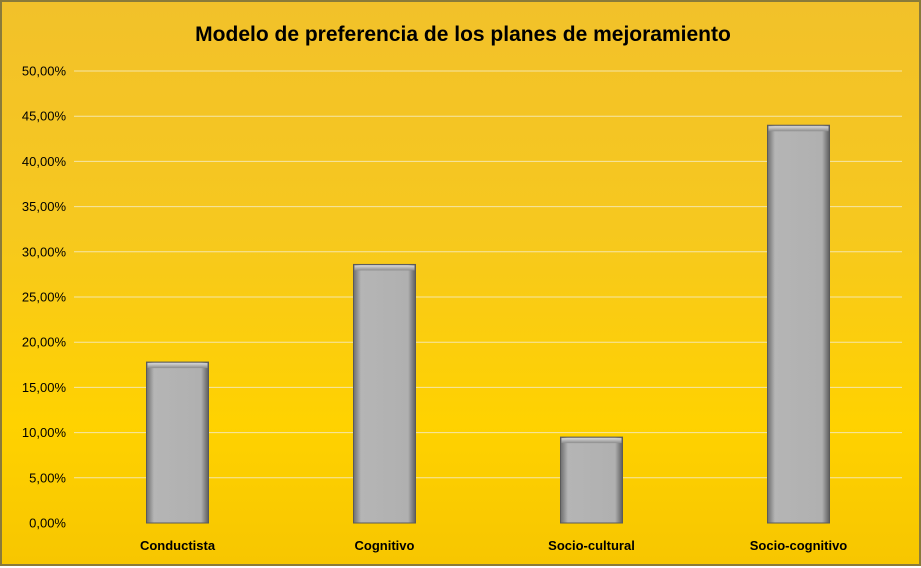 This screenshot has height=568, width=921. What do you see at coordinates (44, 206) in the screenshot?
I see `y-tick-label: 35,00%` at bounding box center [44, 206].